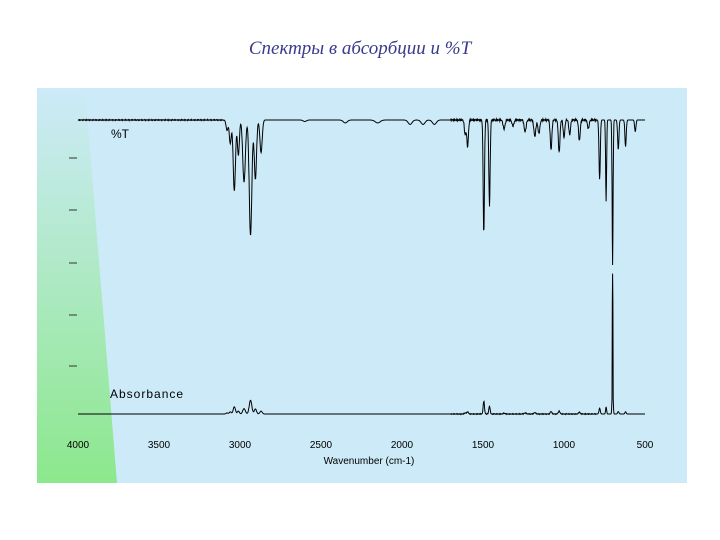 This screenshot has height=540, width=720. Describe the element at coordinates (402, 445) in the screenshot. I see `x-tick-label-2000: 2000` at that location.